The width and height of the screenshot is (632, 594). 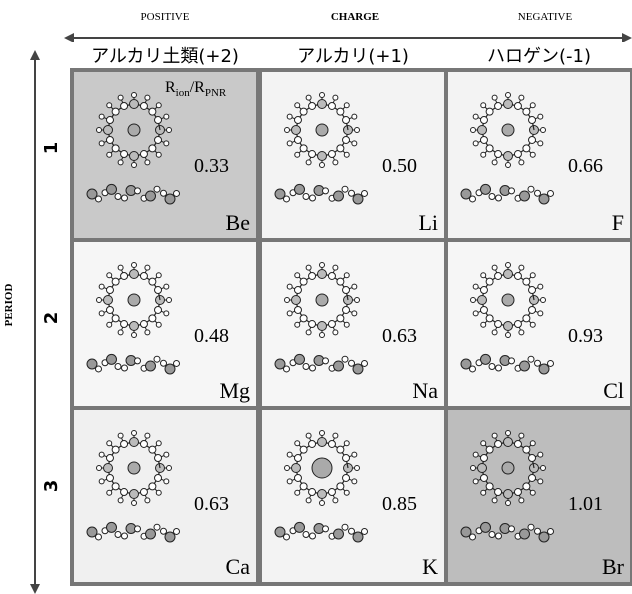 I want to click on ratio-value: 0.66, so click(x=585, y=166).